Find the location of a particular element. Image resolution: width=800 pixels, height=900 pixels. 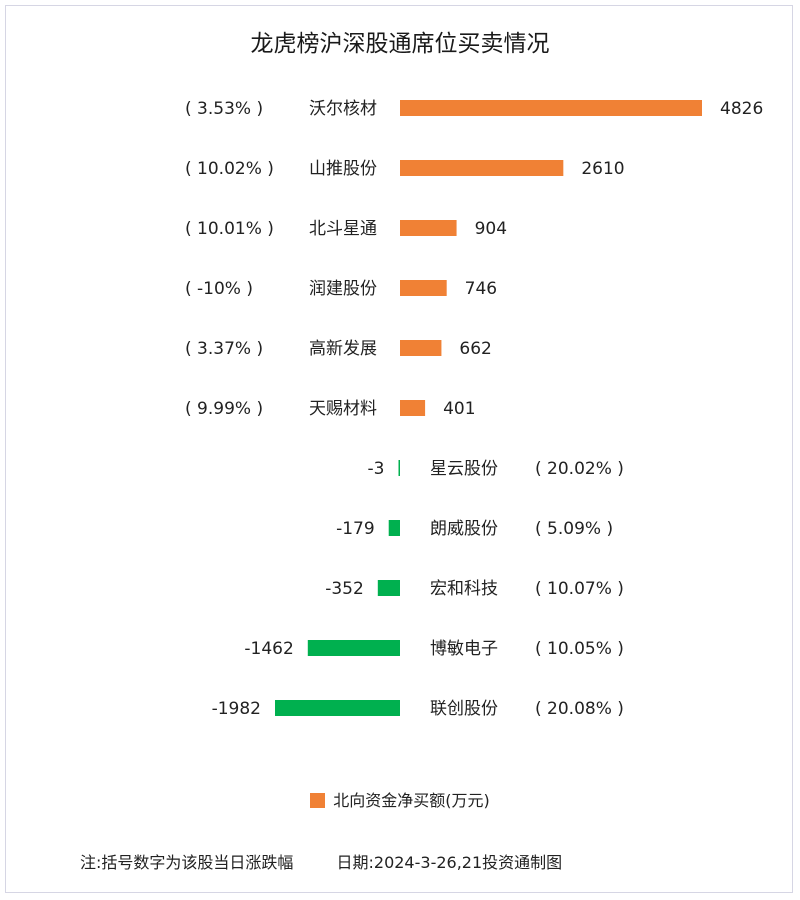

chart-title: 龙虎榜沪深股通席位买卖情况 is located at coordinates (400, 44).